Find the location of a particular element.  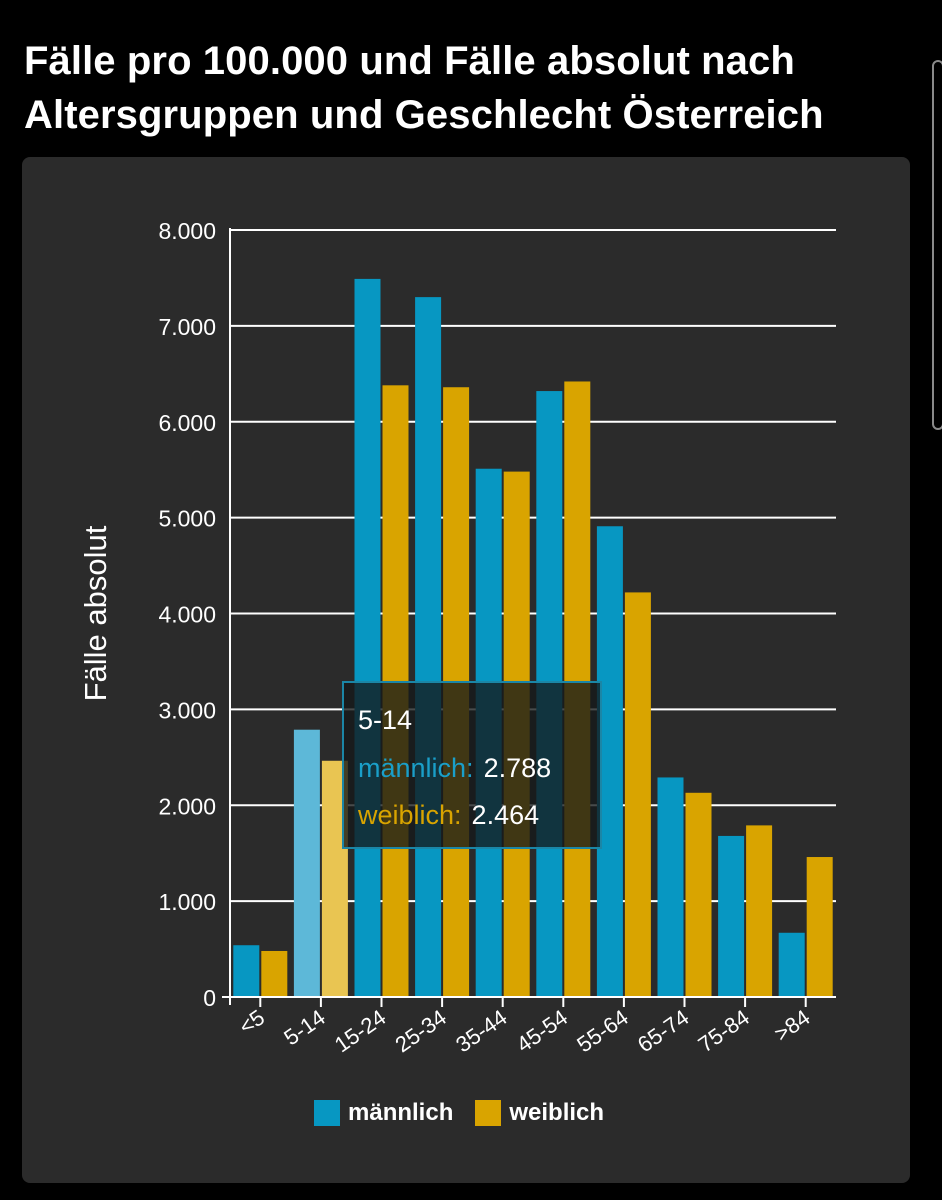

chart-legend: männlich weiblich is located at coordinates (470, 1113).